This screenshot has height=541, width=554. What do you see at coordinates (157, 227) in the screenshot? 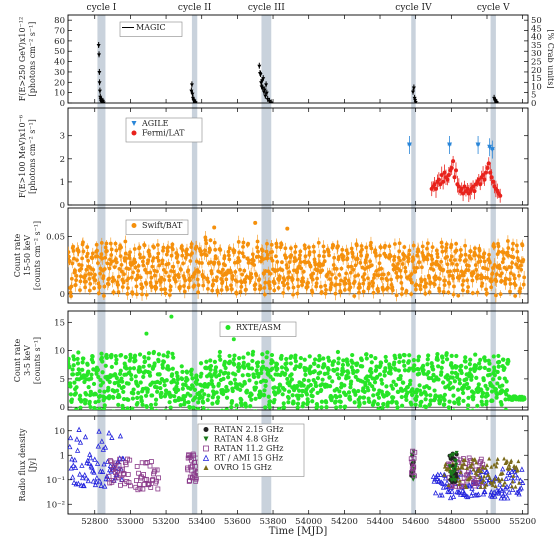
I see `legend-box` at bounding box center [157, 227].